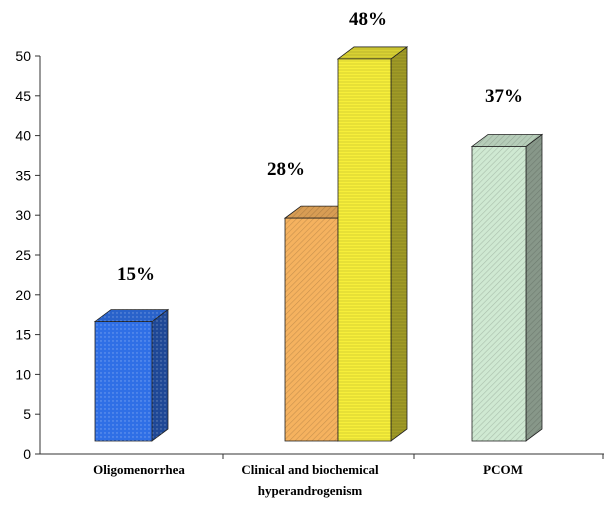 The height and width of the screenshot is (507, 604). I want to click on x-category-label: PCOM, so click(503, 469).